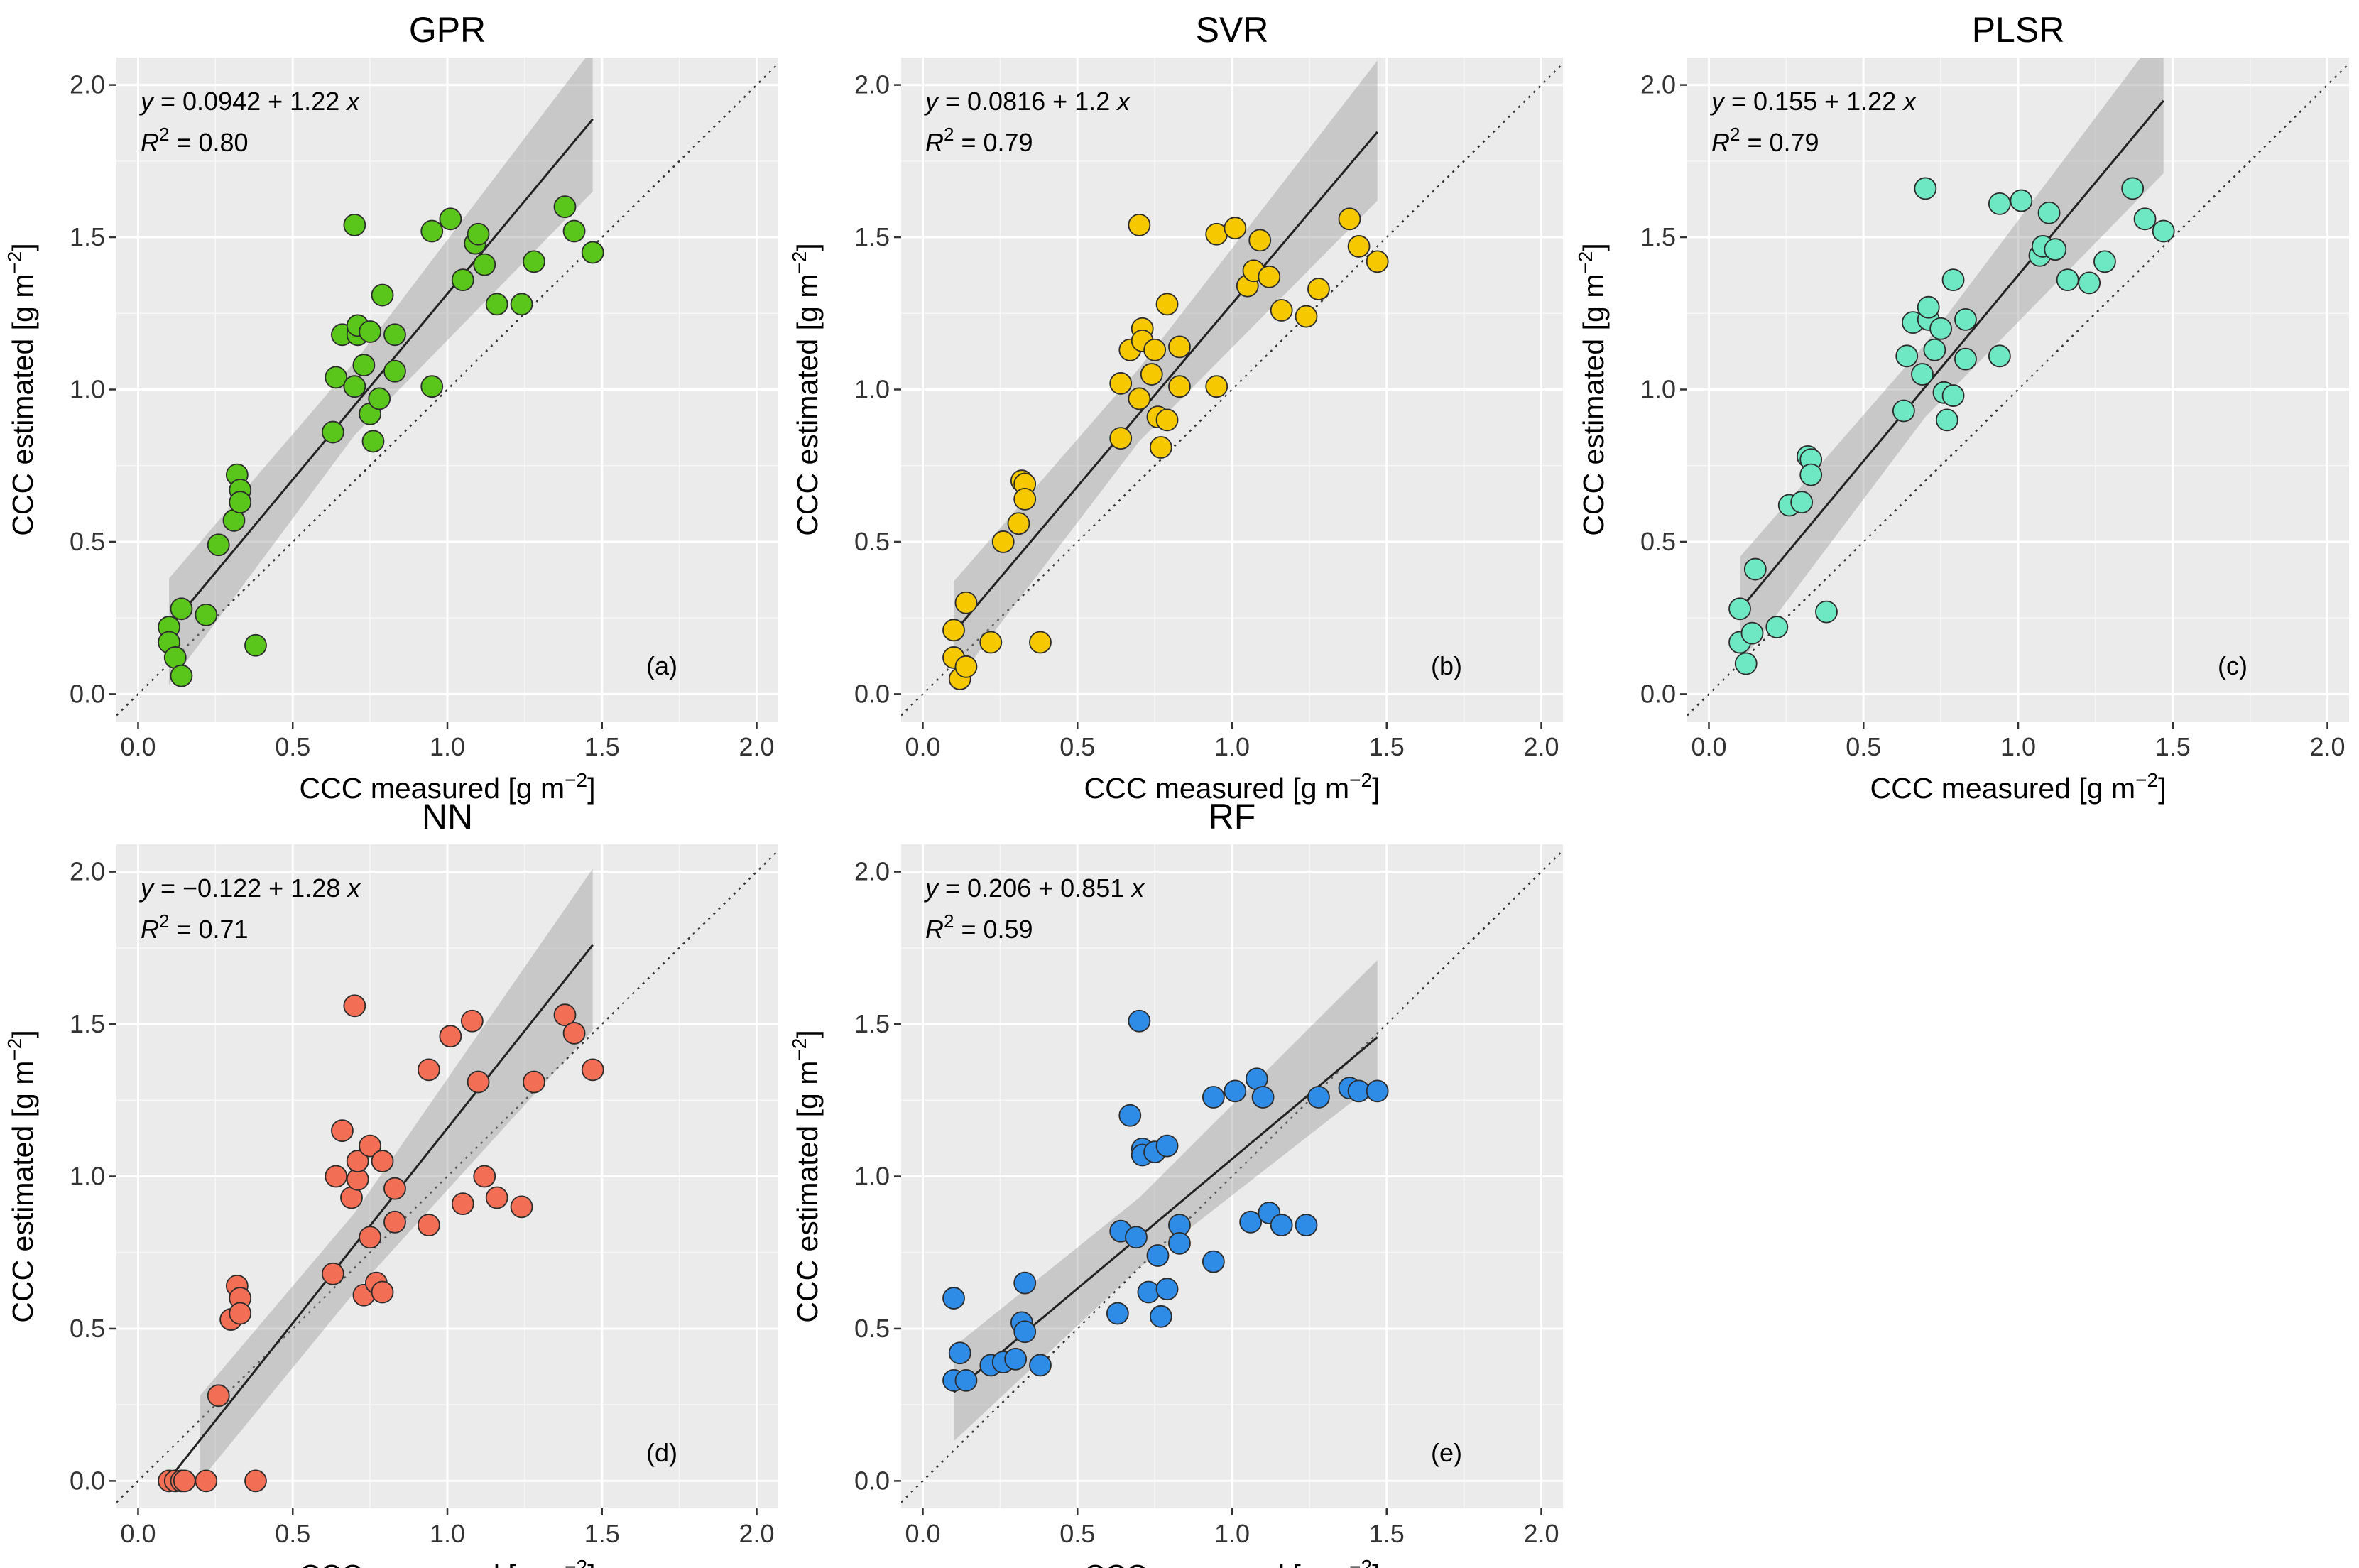  Describe the element at coordinates (979, 927) in the screenshot. I see `r-squared: R2 = 0.59` at that location.